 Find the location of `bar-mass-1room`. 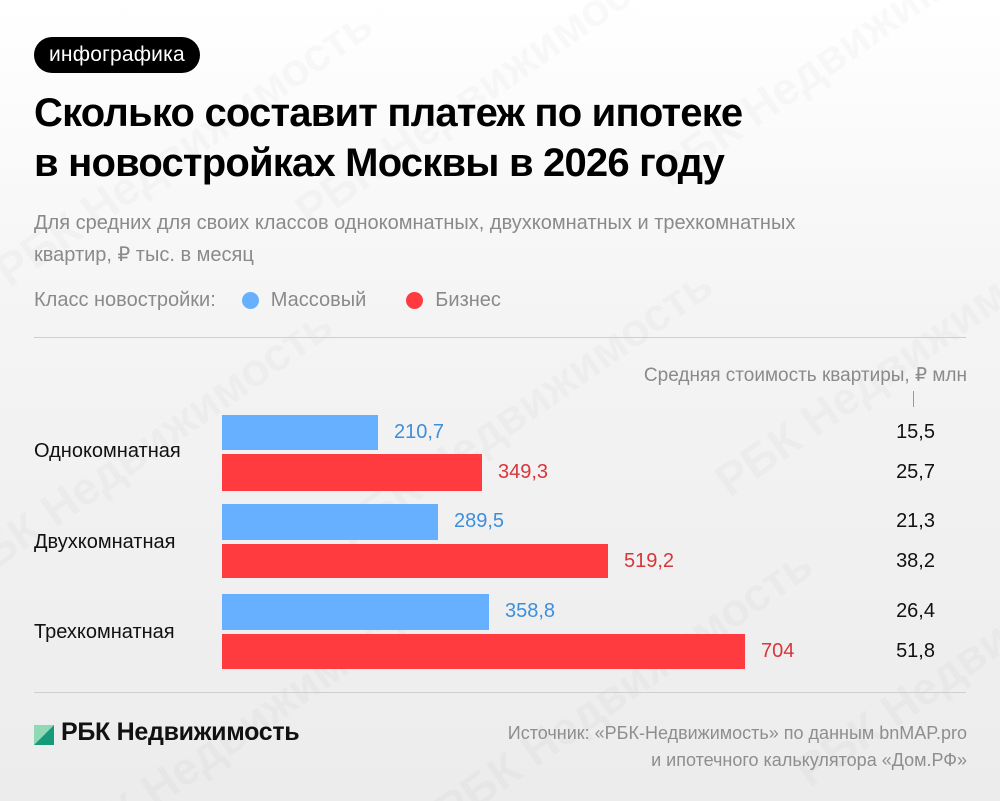

bar-mass-1room is located at coordinates (300, 432).